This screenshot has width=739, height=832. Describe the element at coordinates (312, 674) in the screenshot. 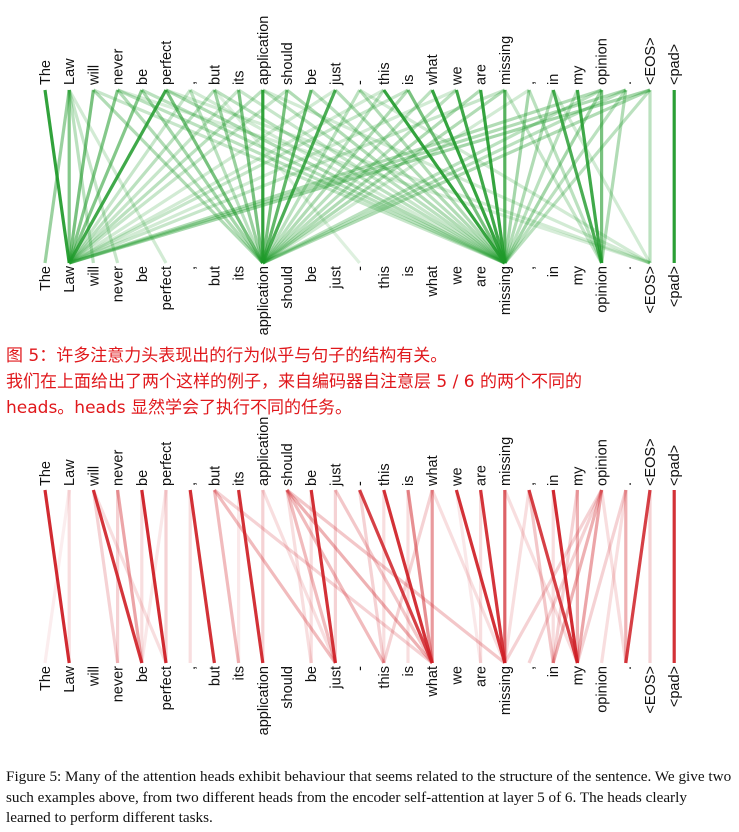

I see `red-bottom-token-be: be` at that location.